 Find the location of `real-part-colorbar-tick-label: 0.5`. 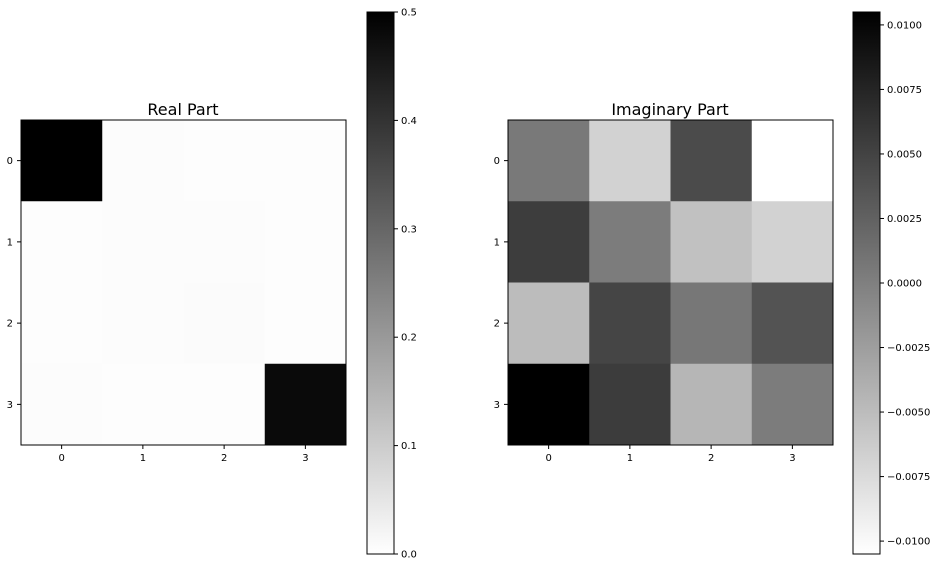

real-part-colorbar-tick-label: 0.5 is located at coordinates (409, 13).